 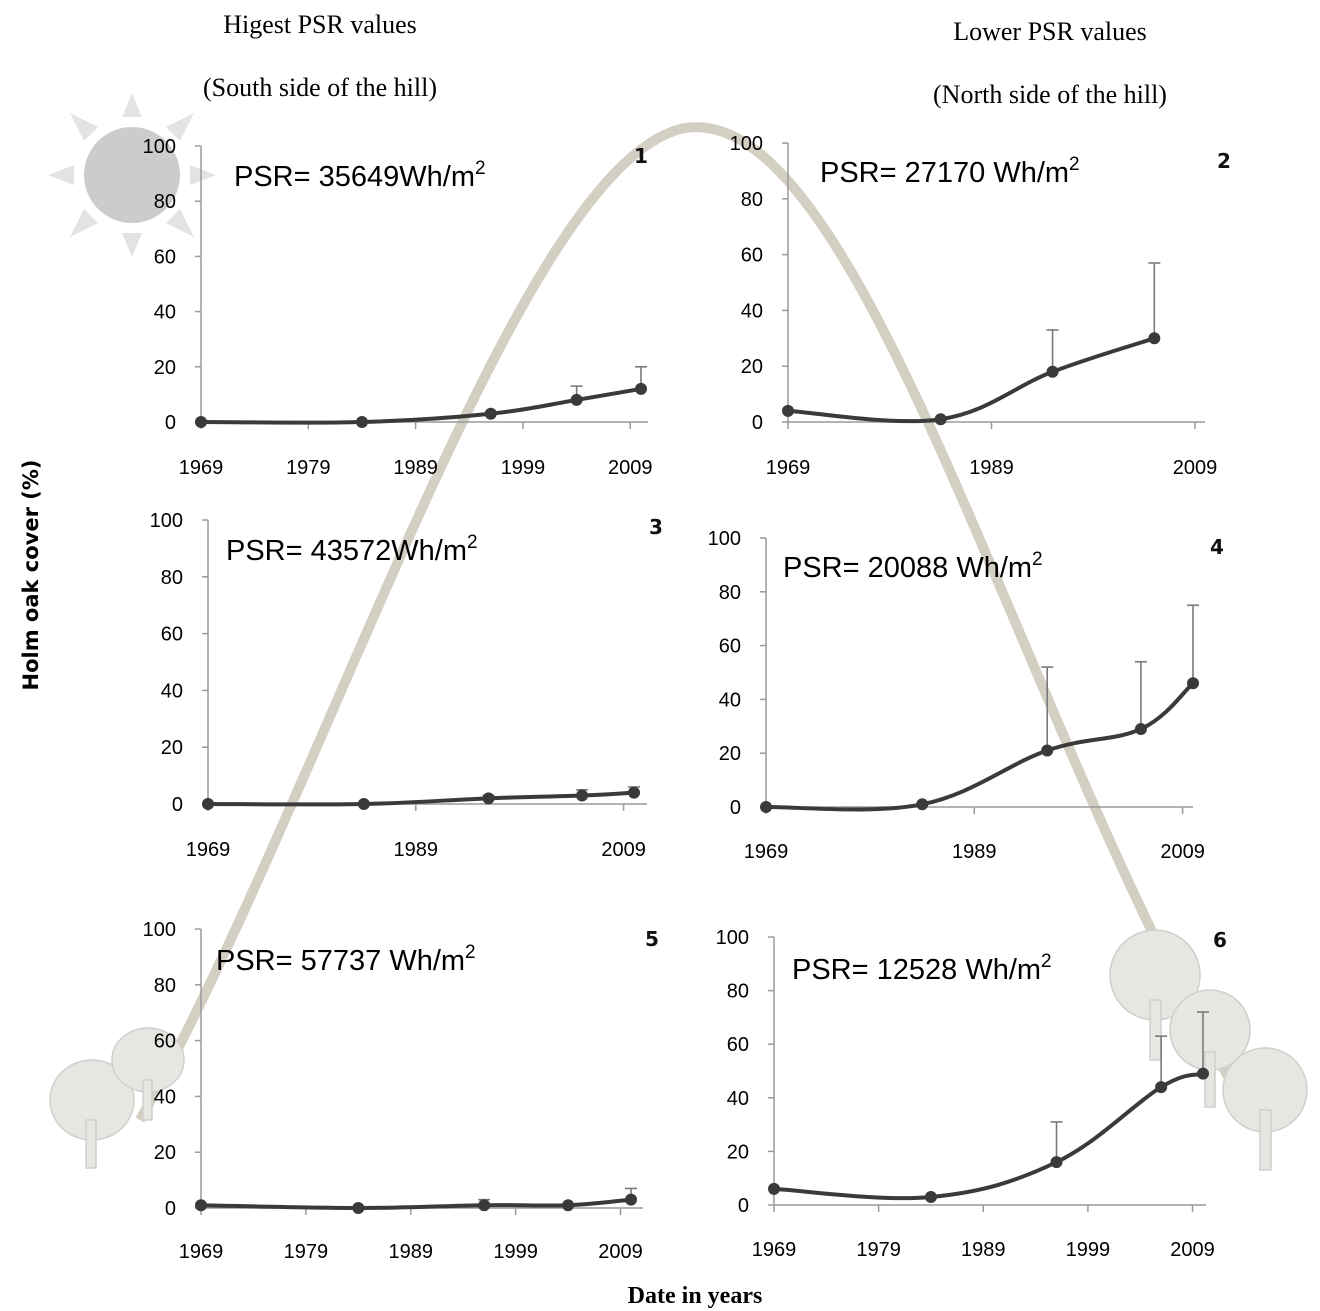 What do you see at coordinates (346, 959) in the screenshot?
I see `psr-label: PSR= 57737 Wh/m2` at bounding box center [346, 959].